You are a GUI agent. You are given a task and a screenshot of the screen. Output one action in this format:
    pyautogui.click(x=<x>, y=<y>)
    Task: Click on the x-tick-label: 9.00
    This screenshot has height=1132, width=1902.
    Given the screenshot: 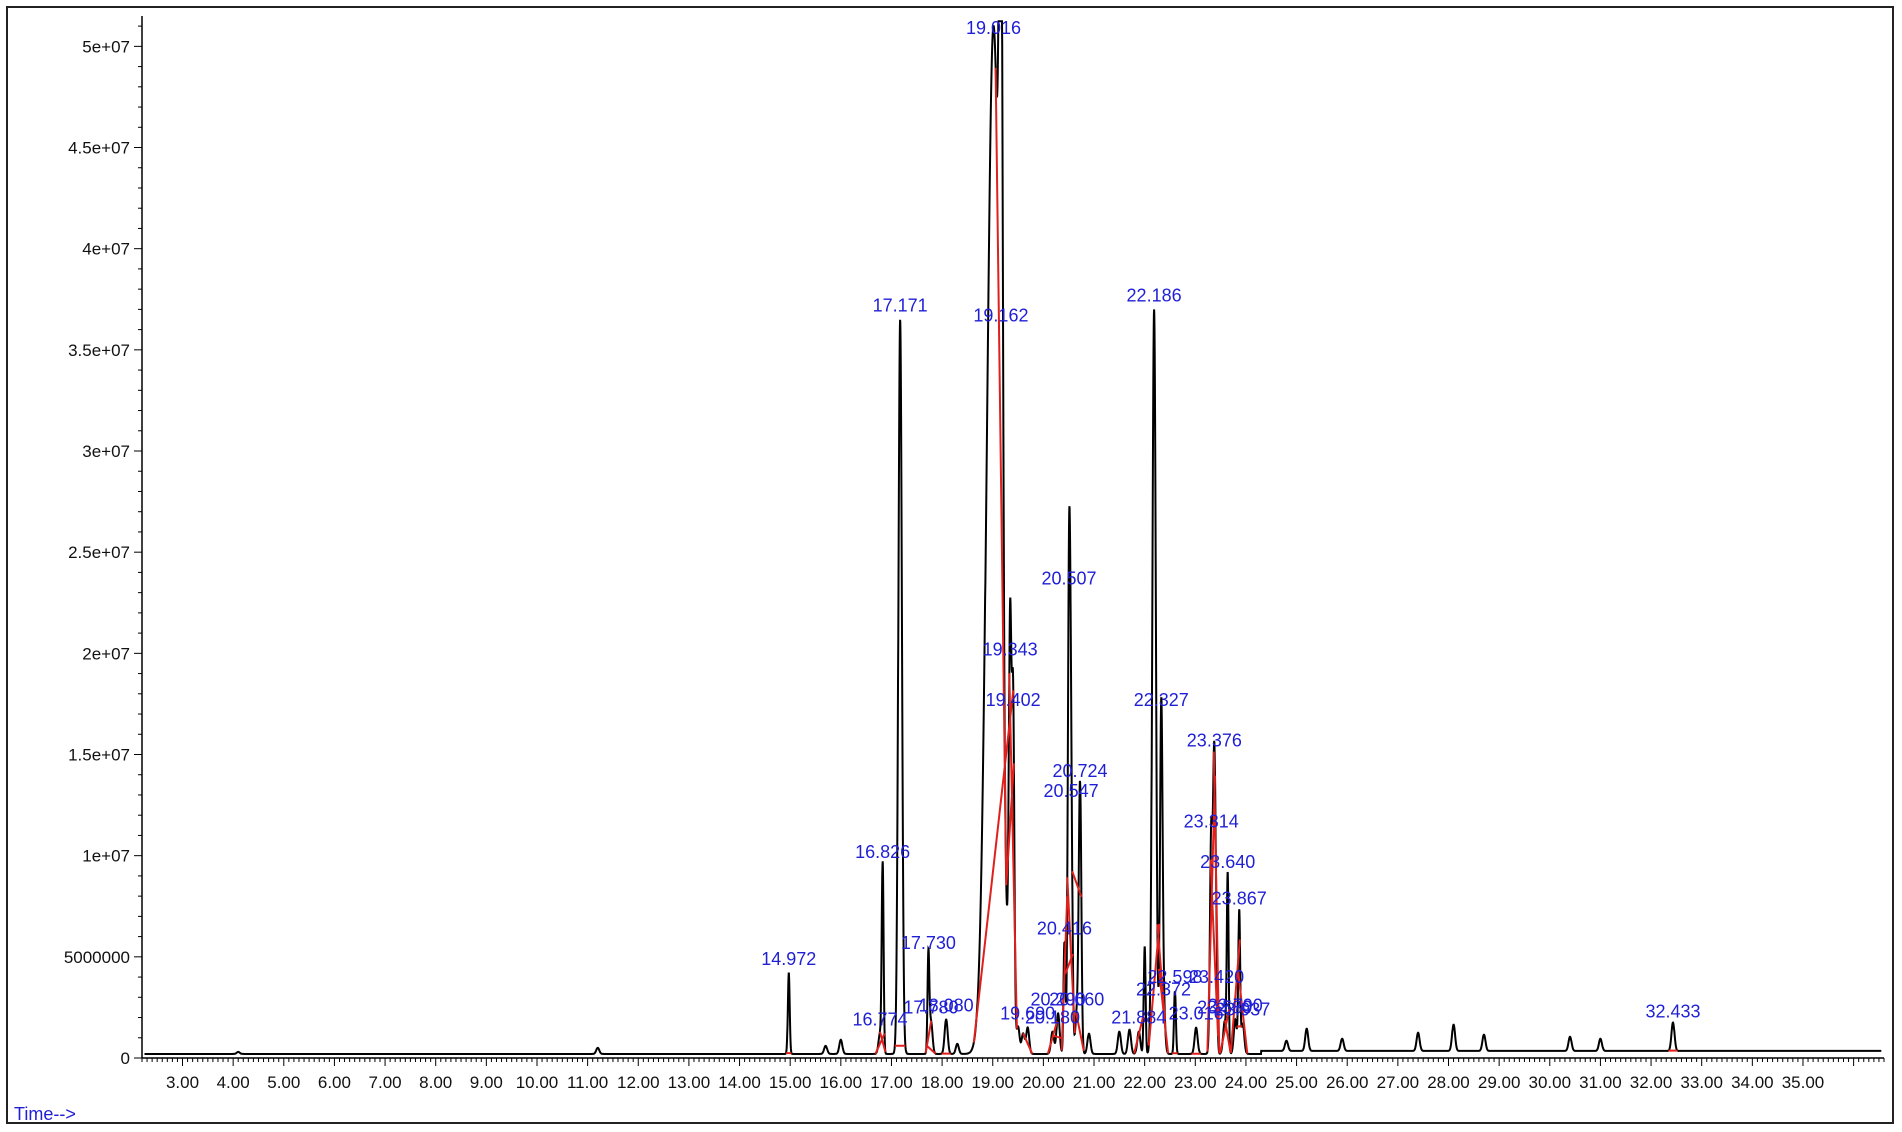 What is the action you would take?
    pyautogui.click(x=486, y=1082)
    